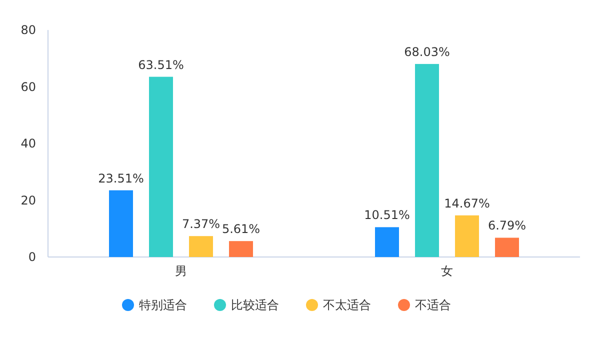  I want to click on data-label: 10.51%, so click(387, 215).